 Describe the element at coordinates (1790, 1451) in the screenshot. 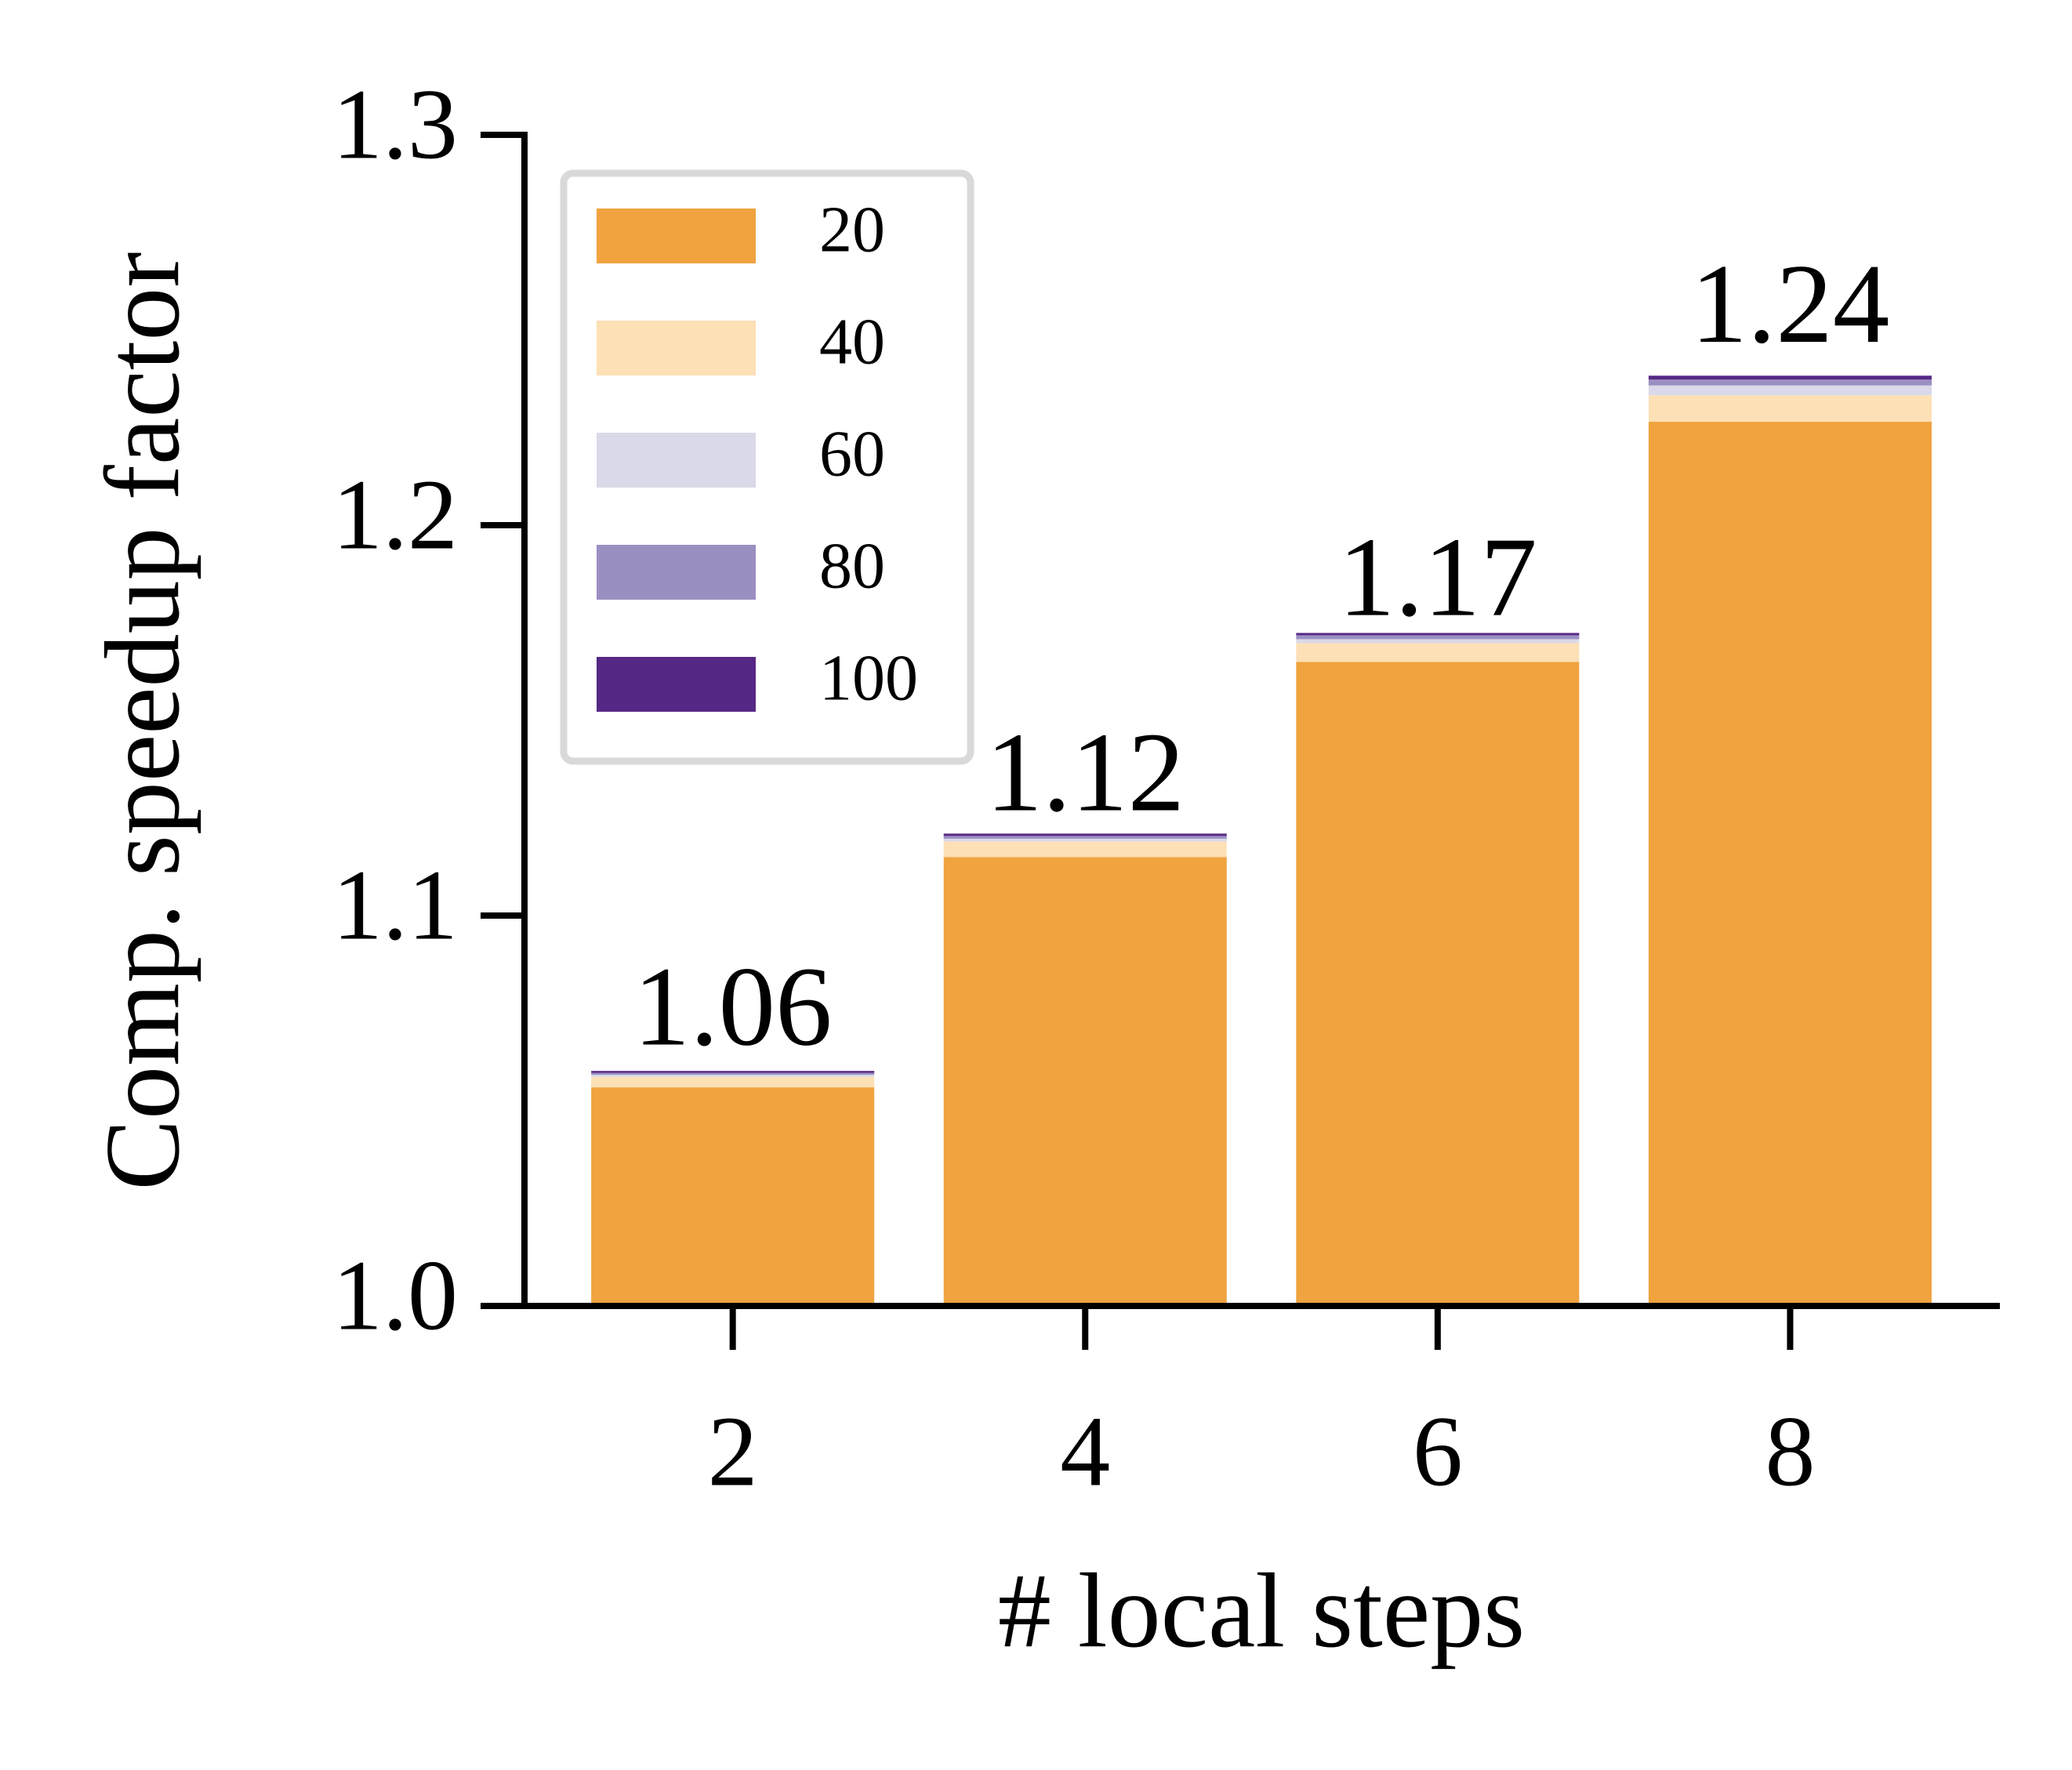

I see `x-tick-label: 8` at that location.